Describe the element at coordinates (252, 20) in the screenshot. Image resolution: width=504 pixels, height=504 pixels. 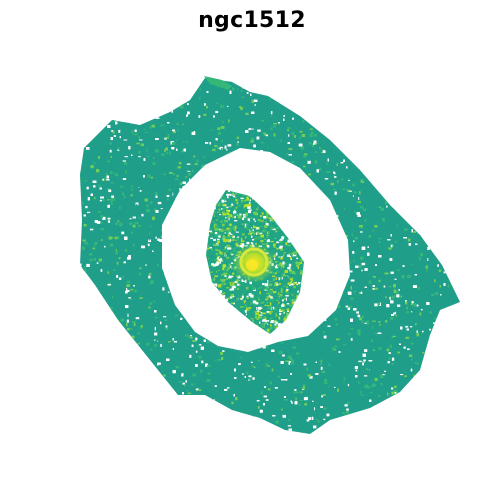
I see `figure-title: ngc1512` at that location.